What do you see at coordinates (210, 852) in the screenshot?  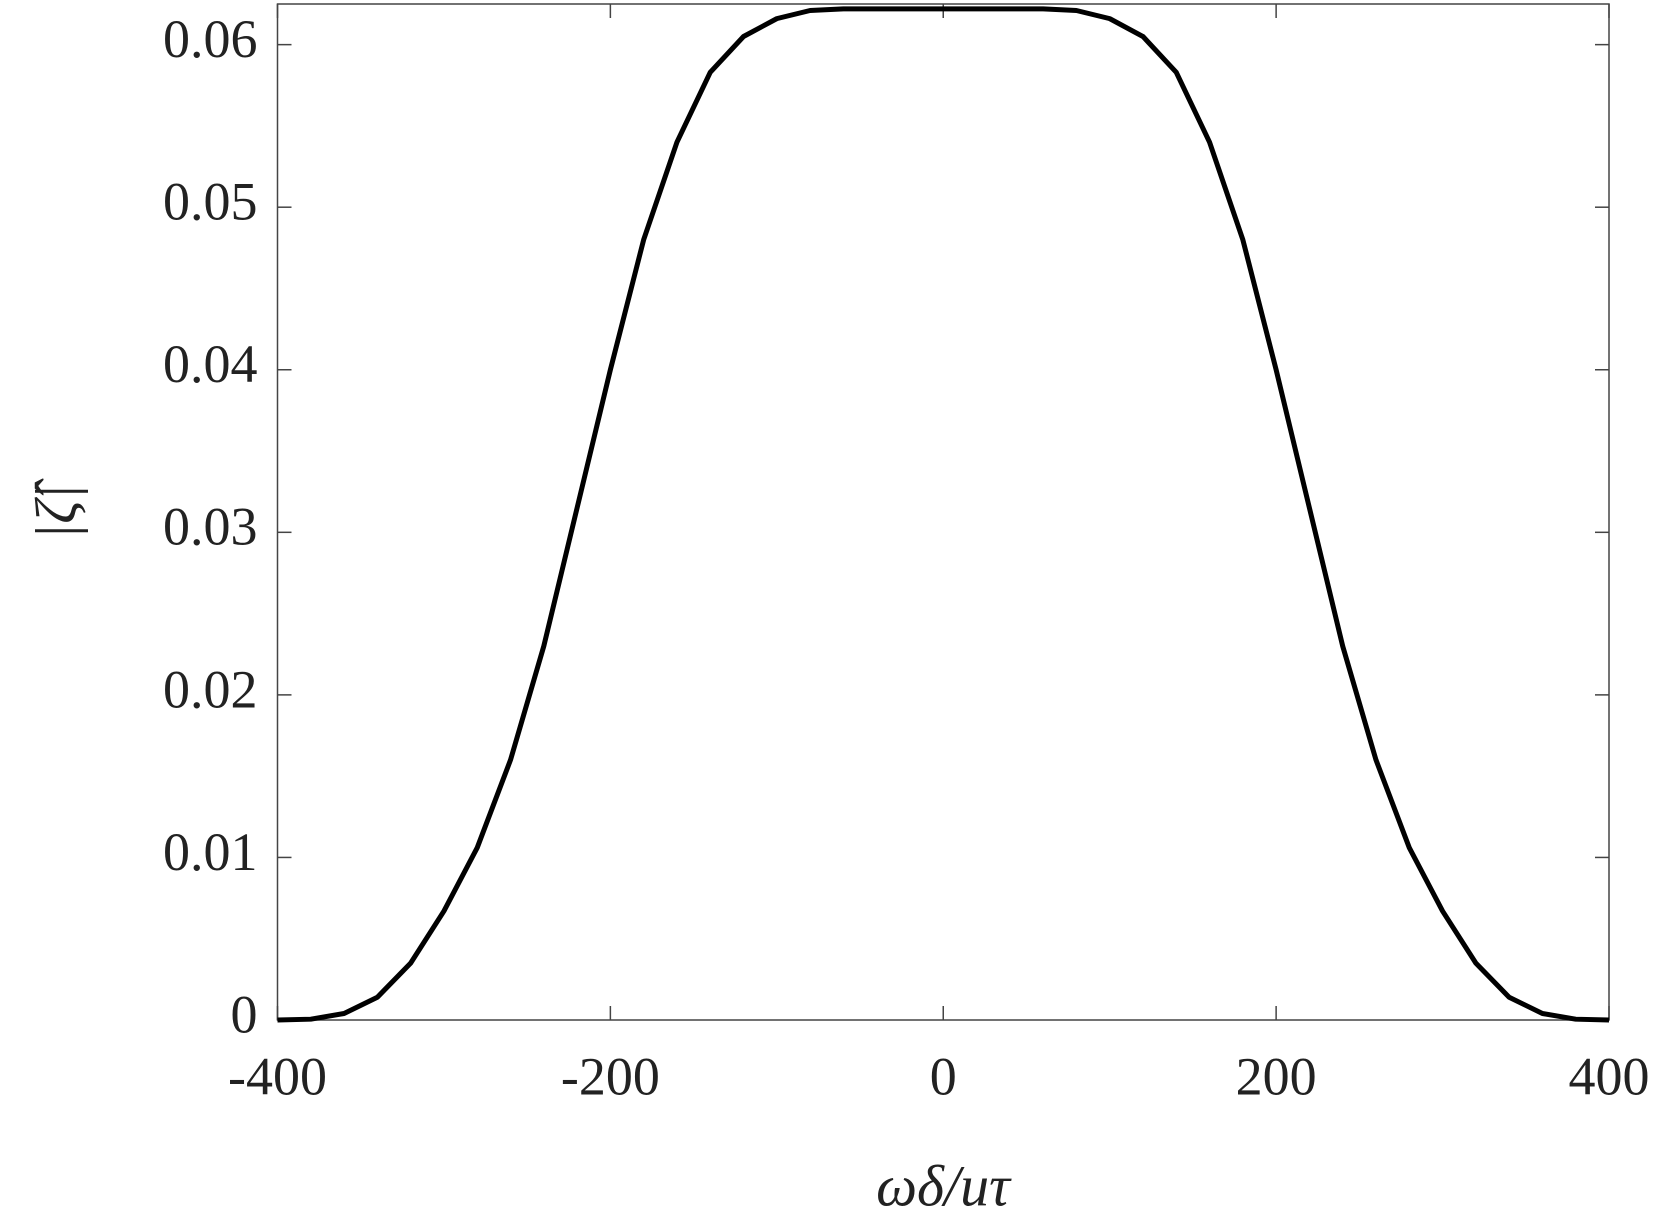 I see `y-tick-label: 0.01` at bounding box center [210, 852].